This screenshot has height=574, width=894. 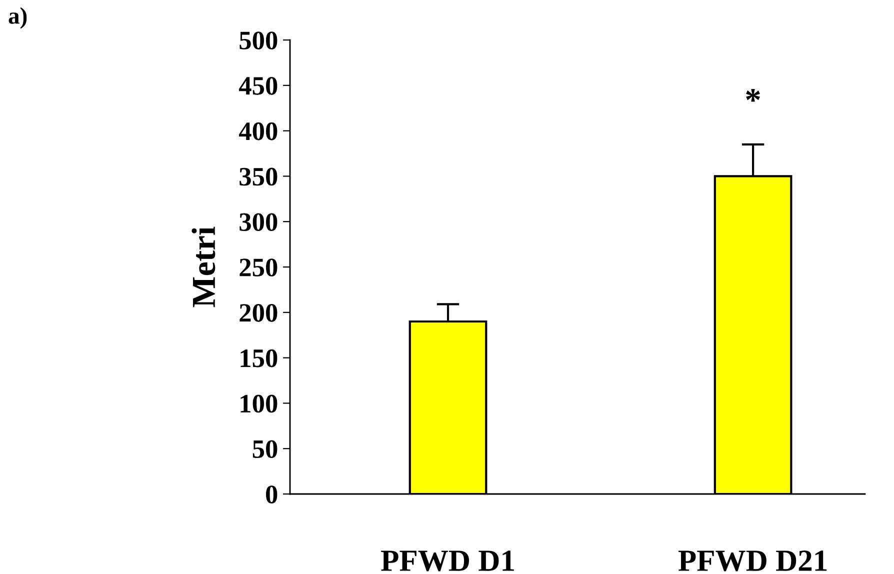 What do you see at coordinates (753, 95) in the screenshot?
I see `annotation: *` at bounding box center [753, 95].